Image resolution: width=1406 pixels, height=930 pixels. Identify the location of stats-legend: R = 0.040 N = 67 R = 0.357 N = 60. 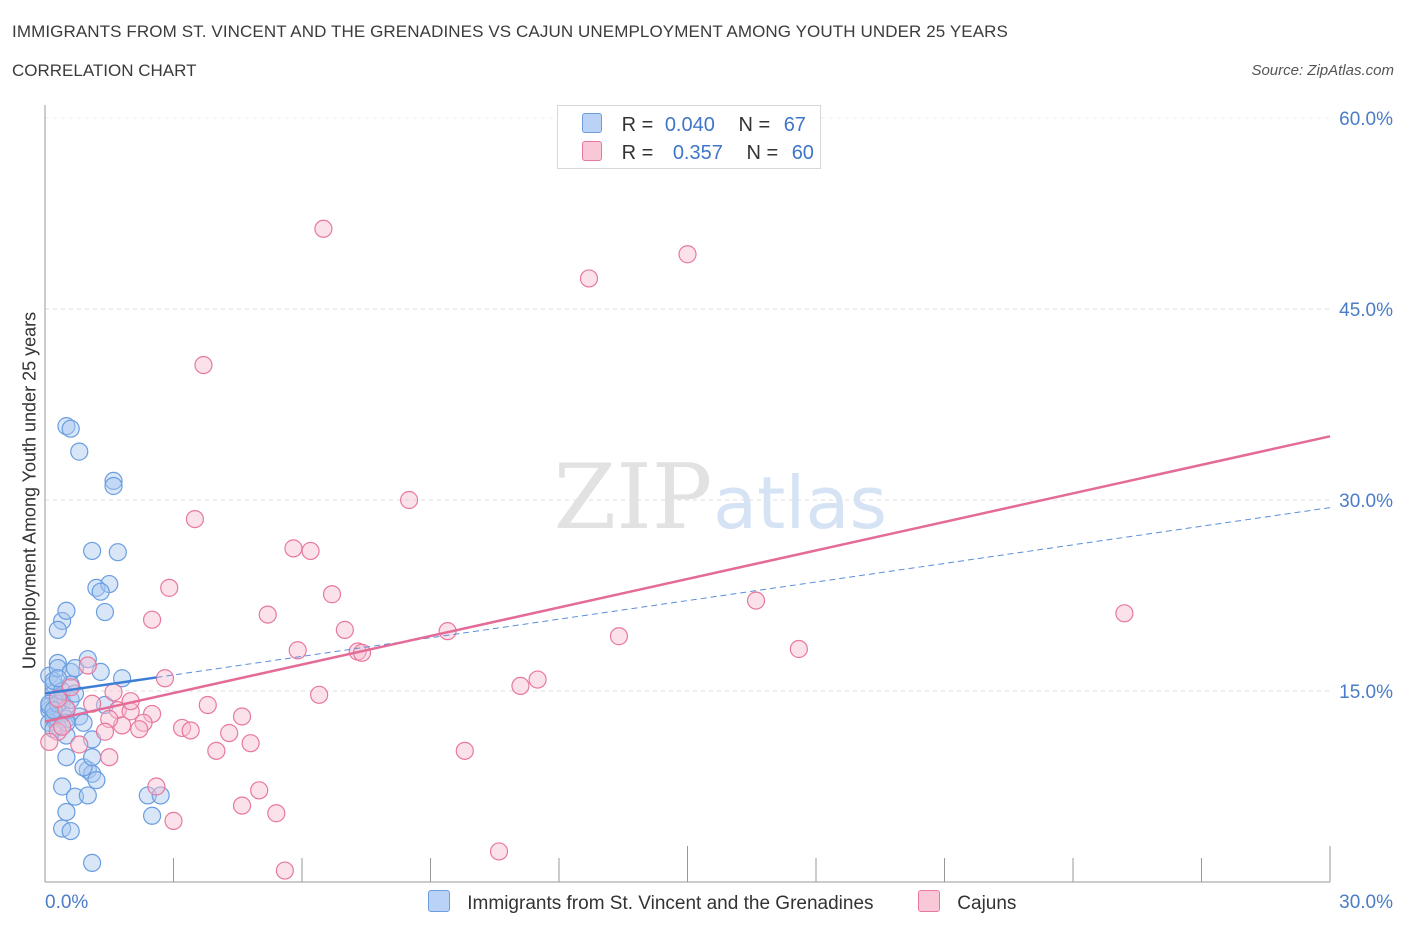
(689, 137).